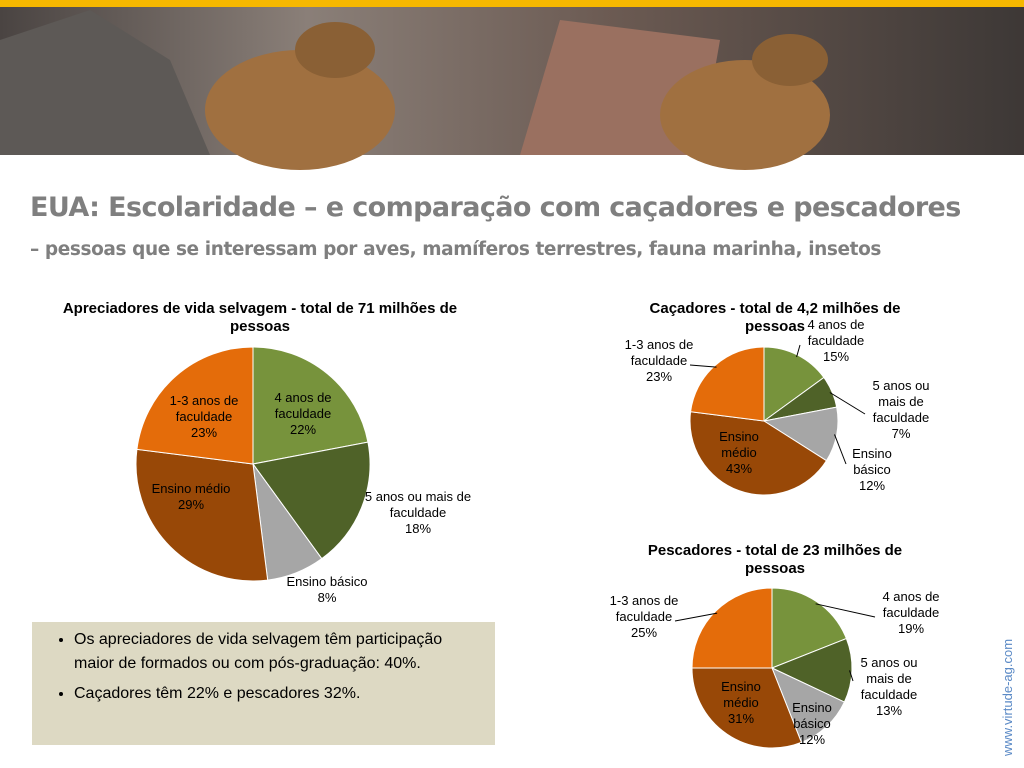 Image resolution: width=1024 pixels, height=768 pixels. What do you see at coordinates (105, 82) in the screenshot?
I see `rock` at bounding box center [105, 82].